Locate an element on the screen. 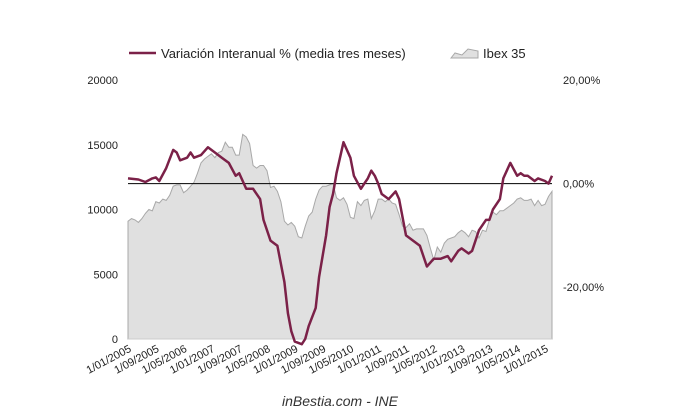 Image resolution: width=680 pixels, height=420 pixels. right-axis-ticks: 20,00% 0,00% -20,00% is located at coordinates (583, 184).